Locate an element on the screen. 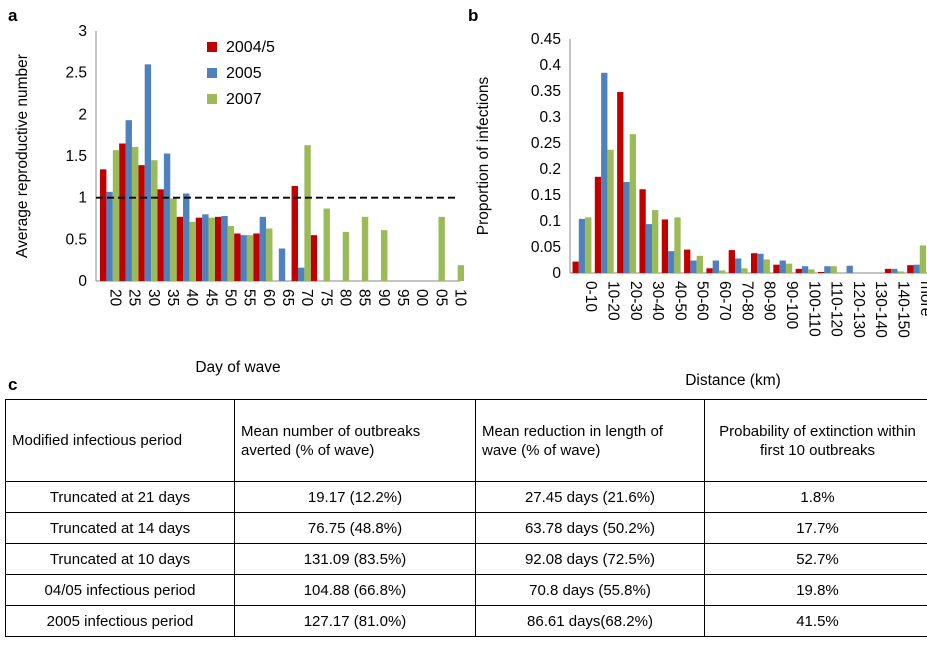  x-tick-label: 20 is located at coordinates (115, 298).